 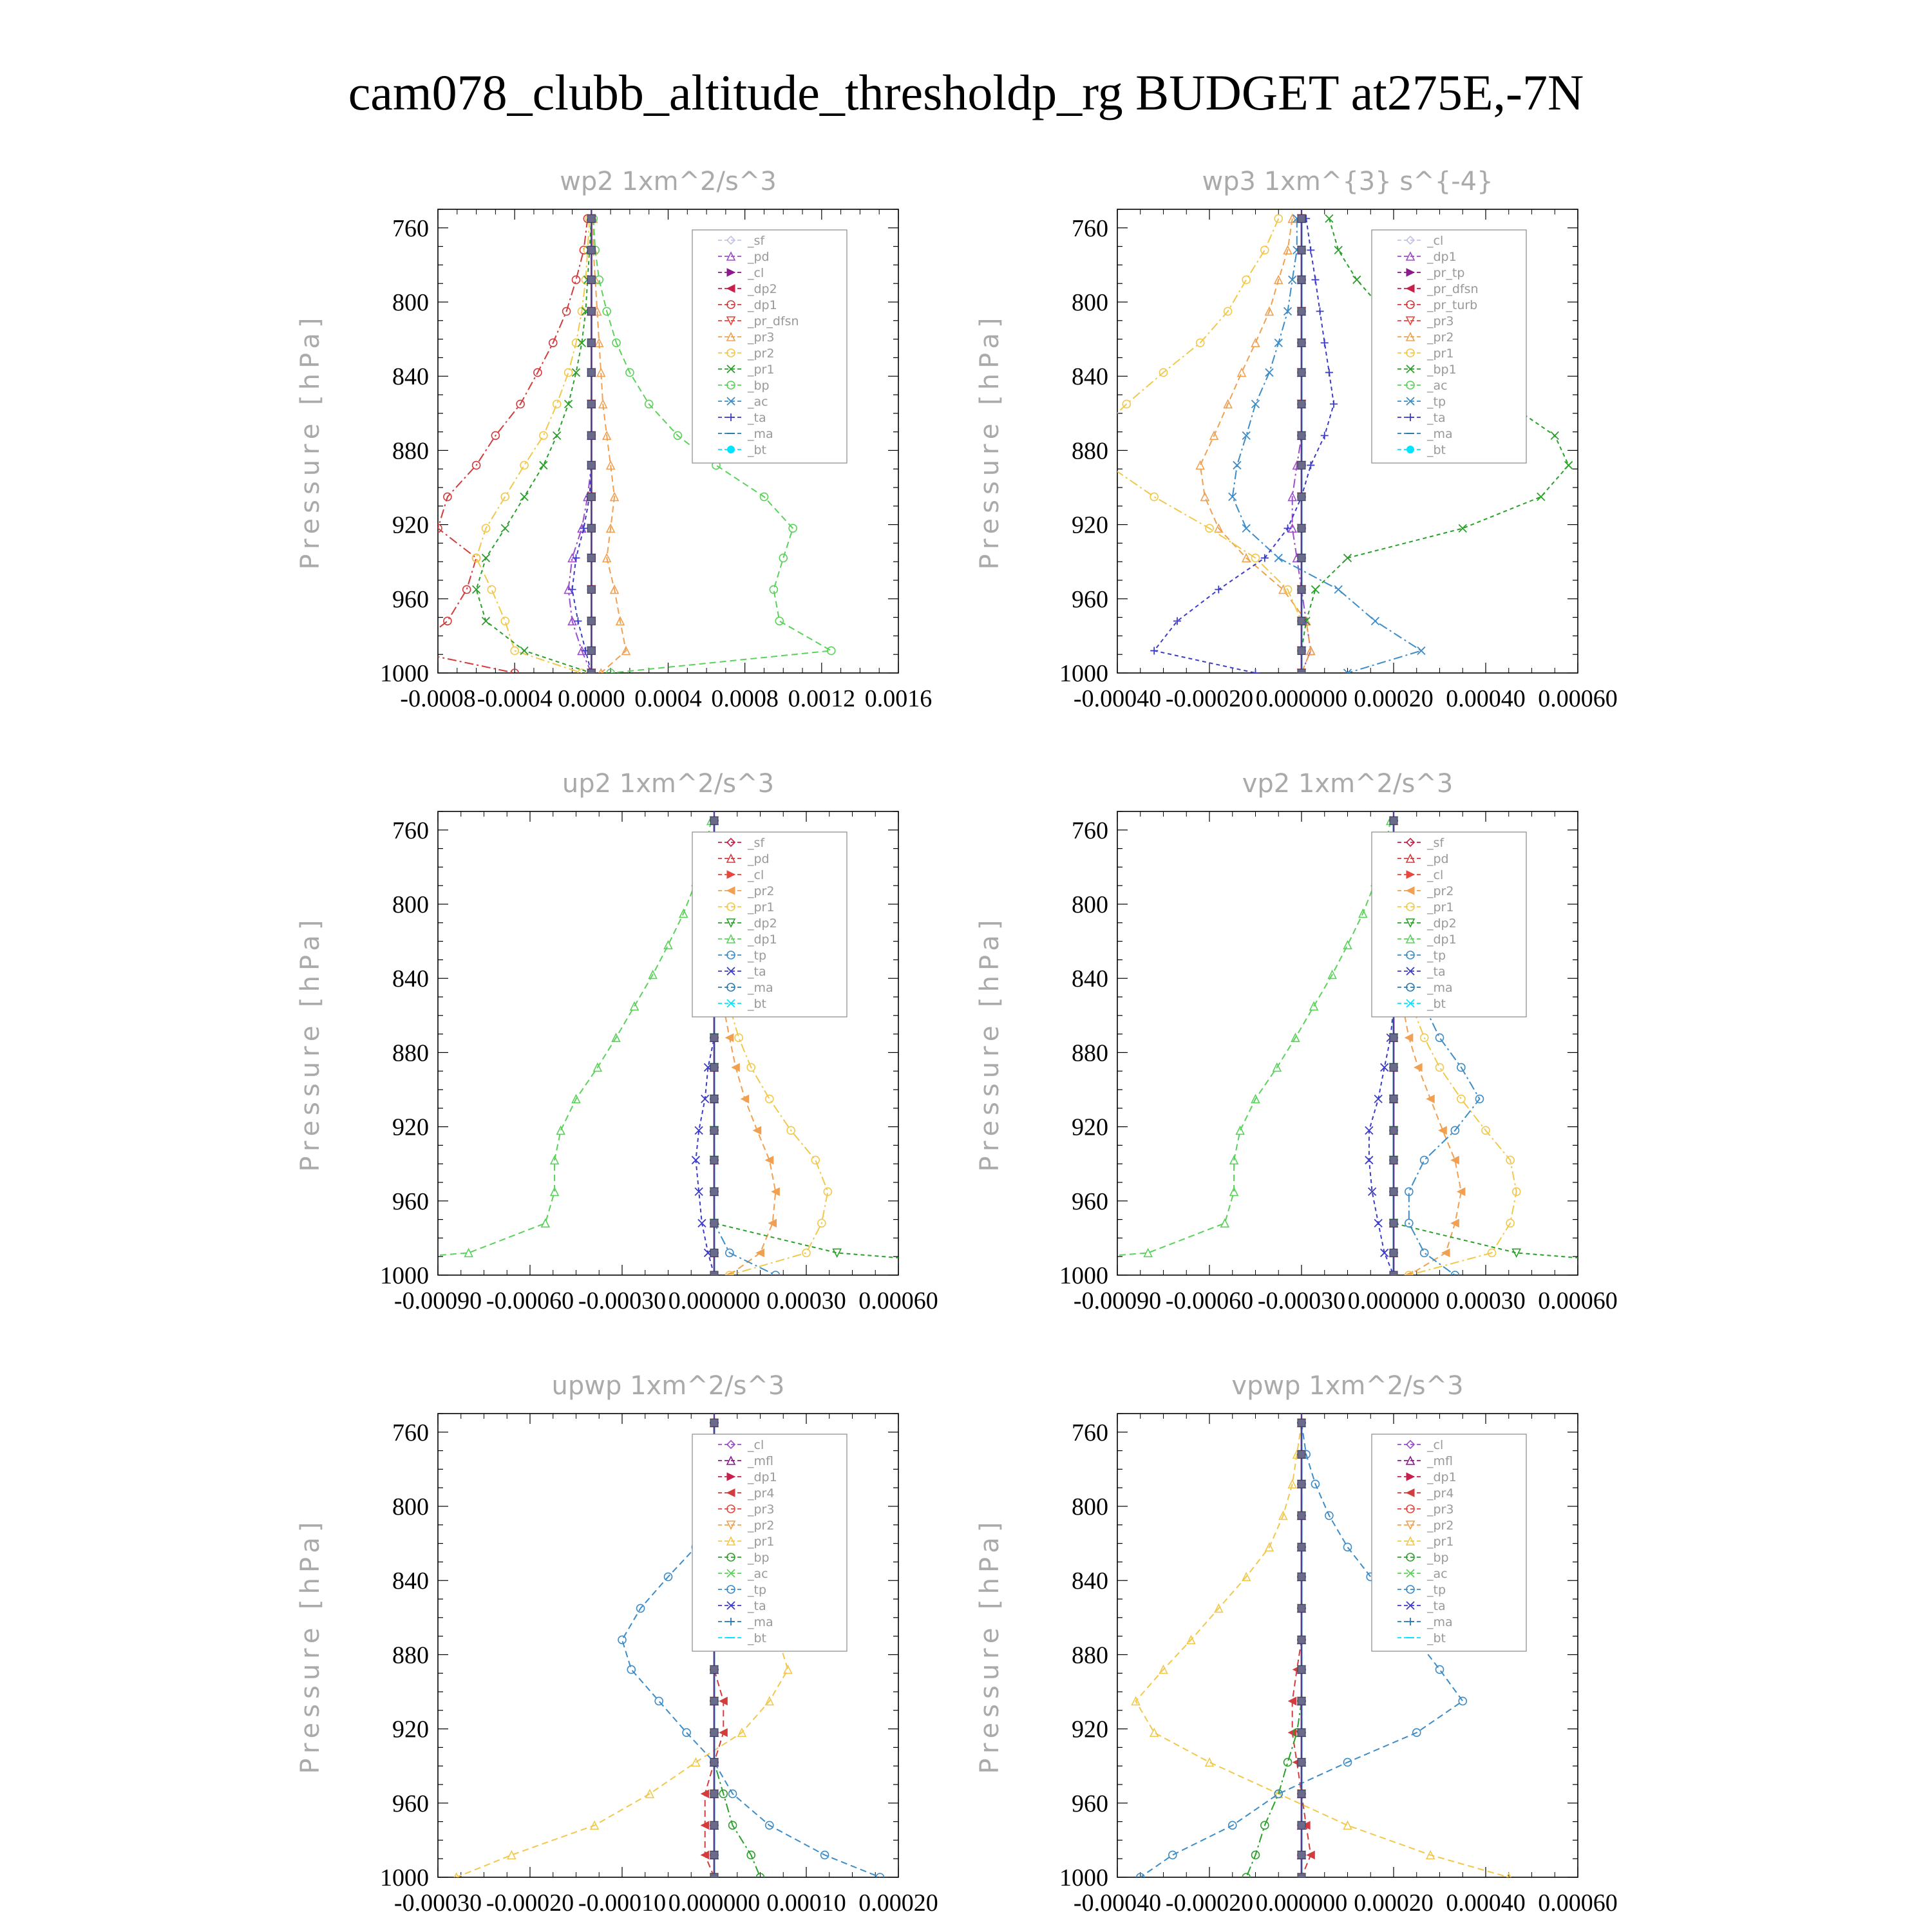 What do you see at coordinates (1255, 446) in the screenshot?
I see `series-line-pr2` at bounding box center [1255, 446].